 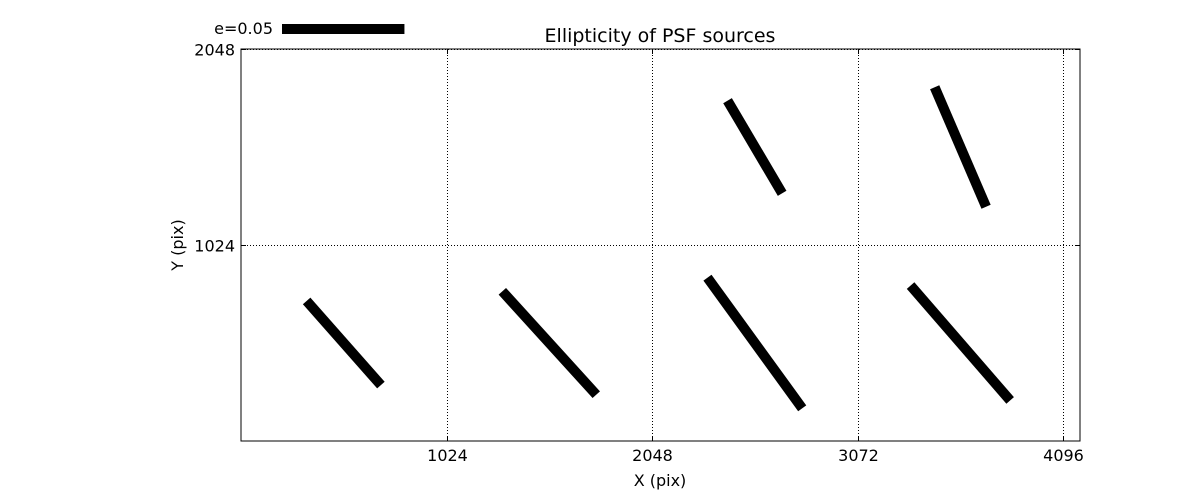 I want to click on x-tick-label: 2048, so click(x=652, y=455).